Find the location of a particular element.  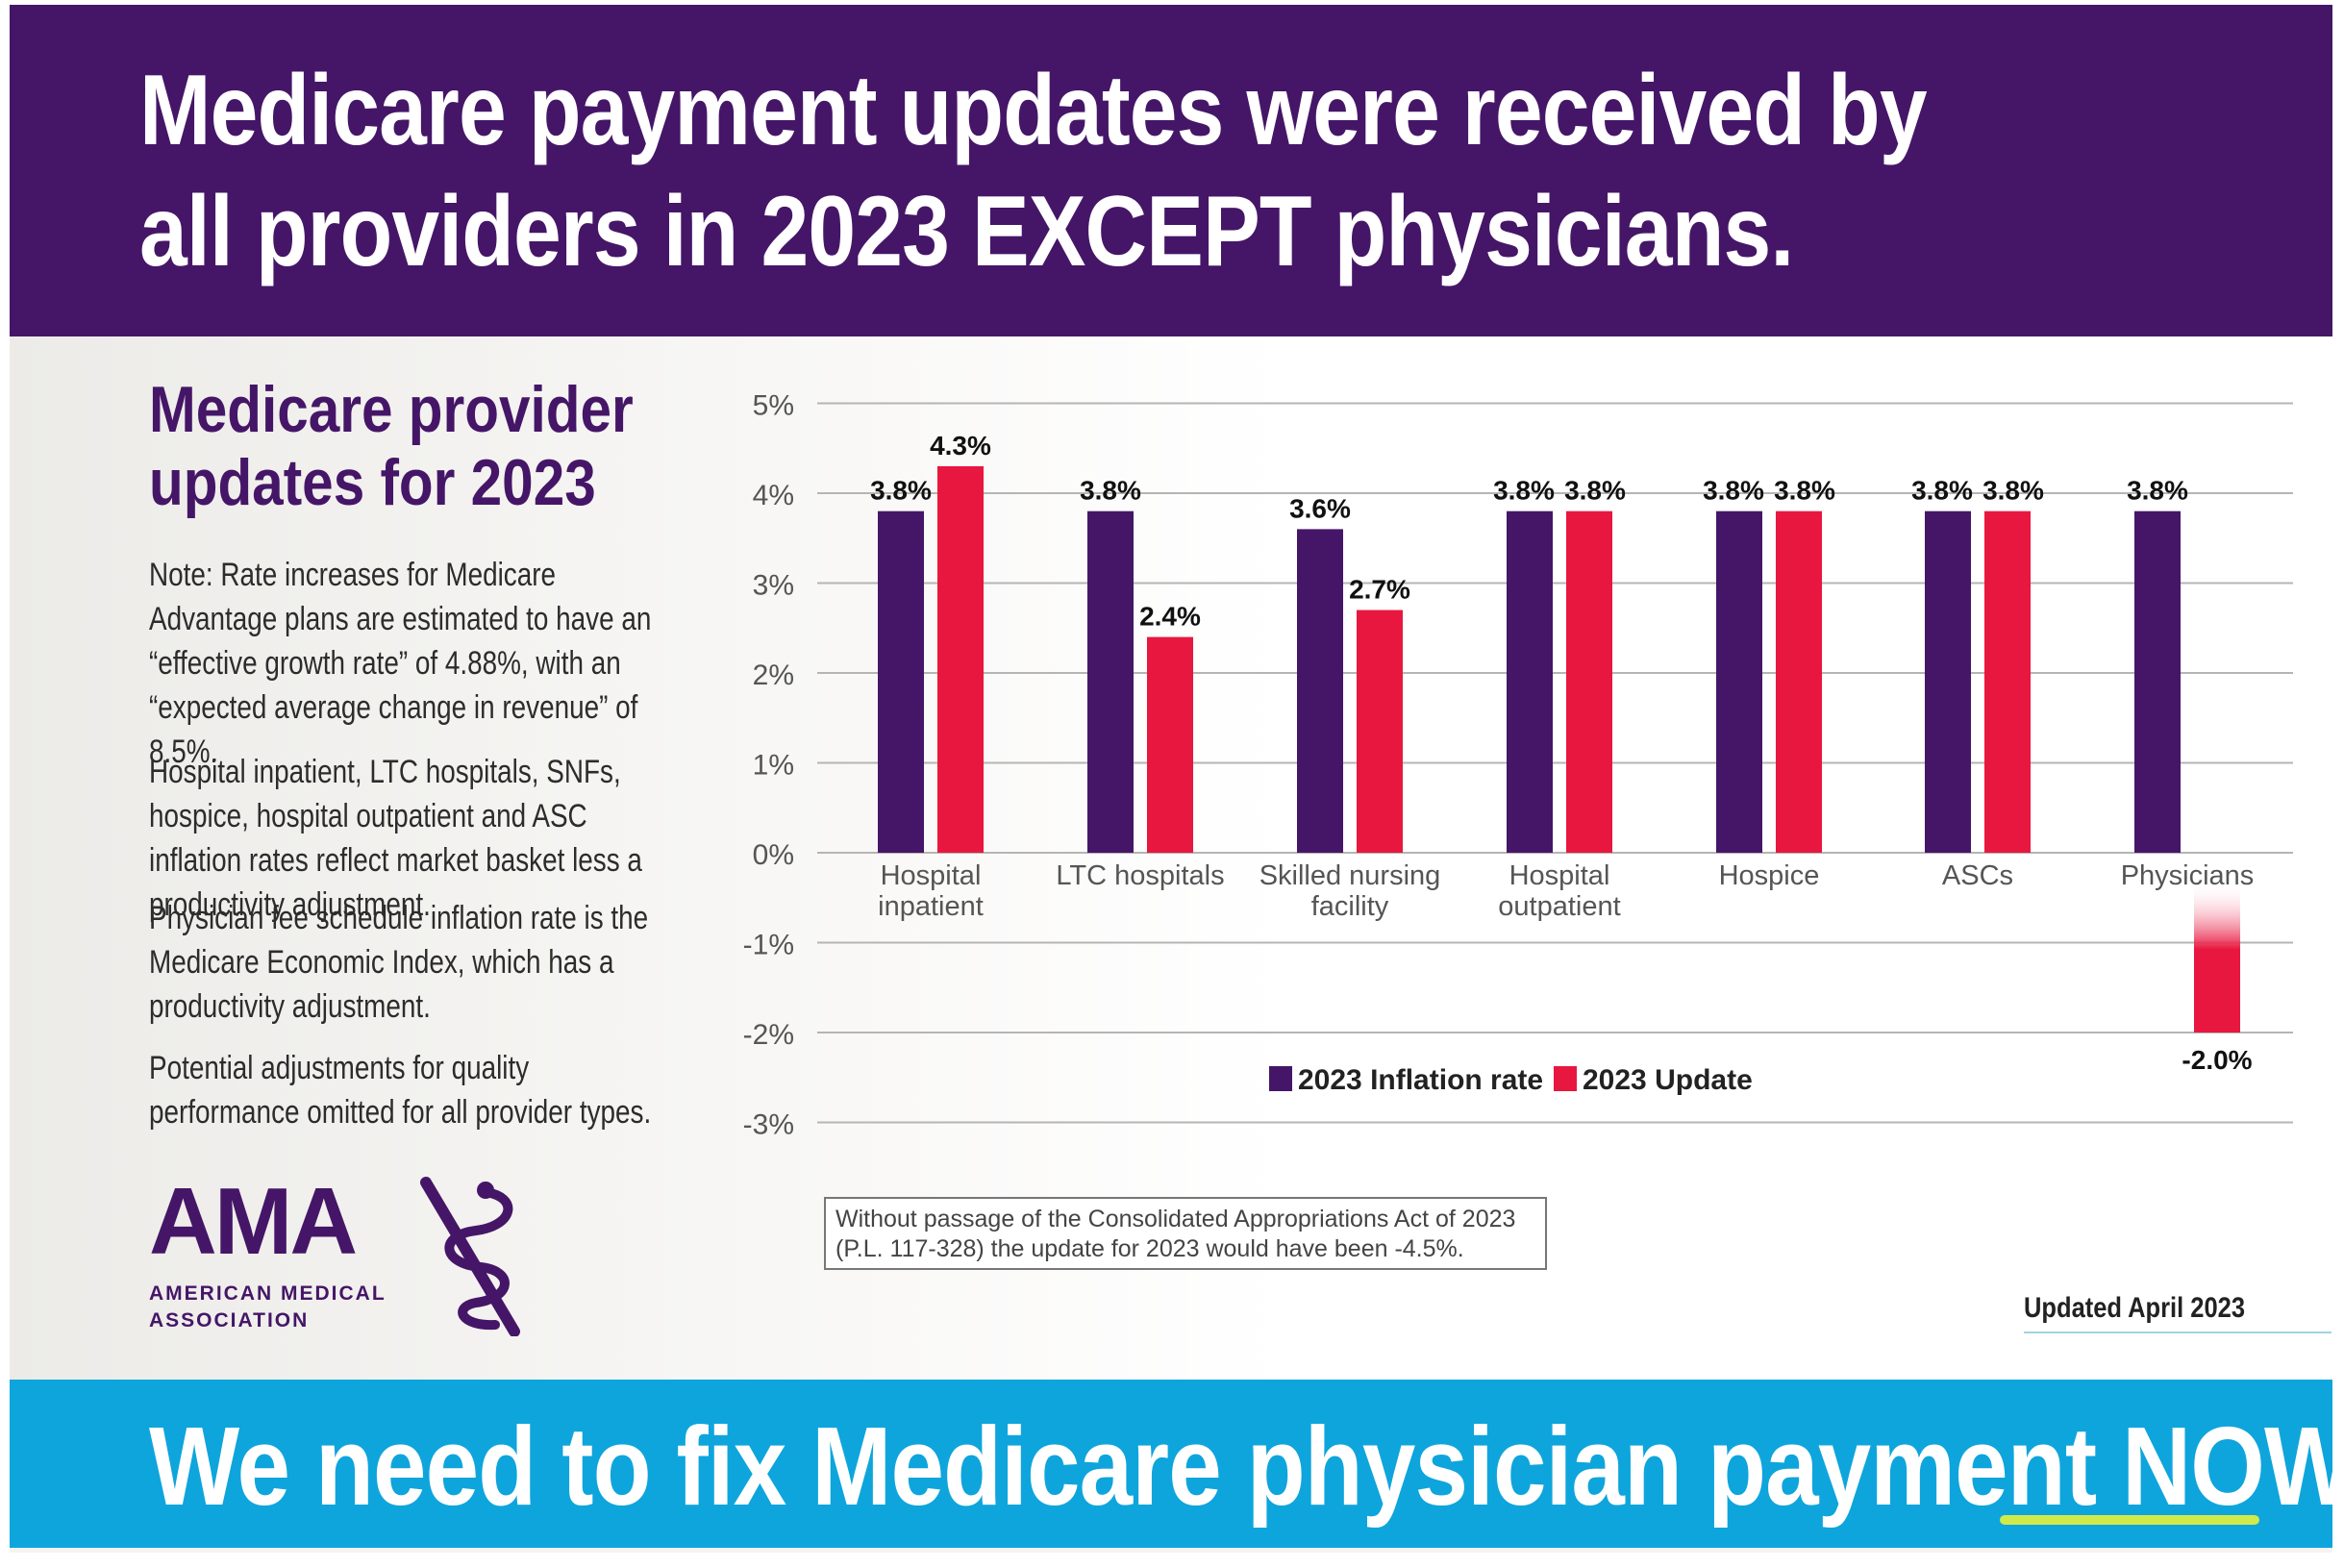

logo-mark: AMA is located at coordinates (254, 1221).